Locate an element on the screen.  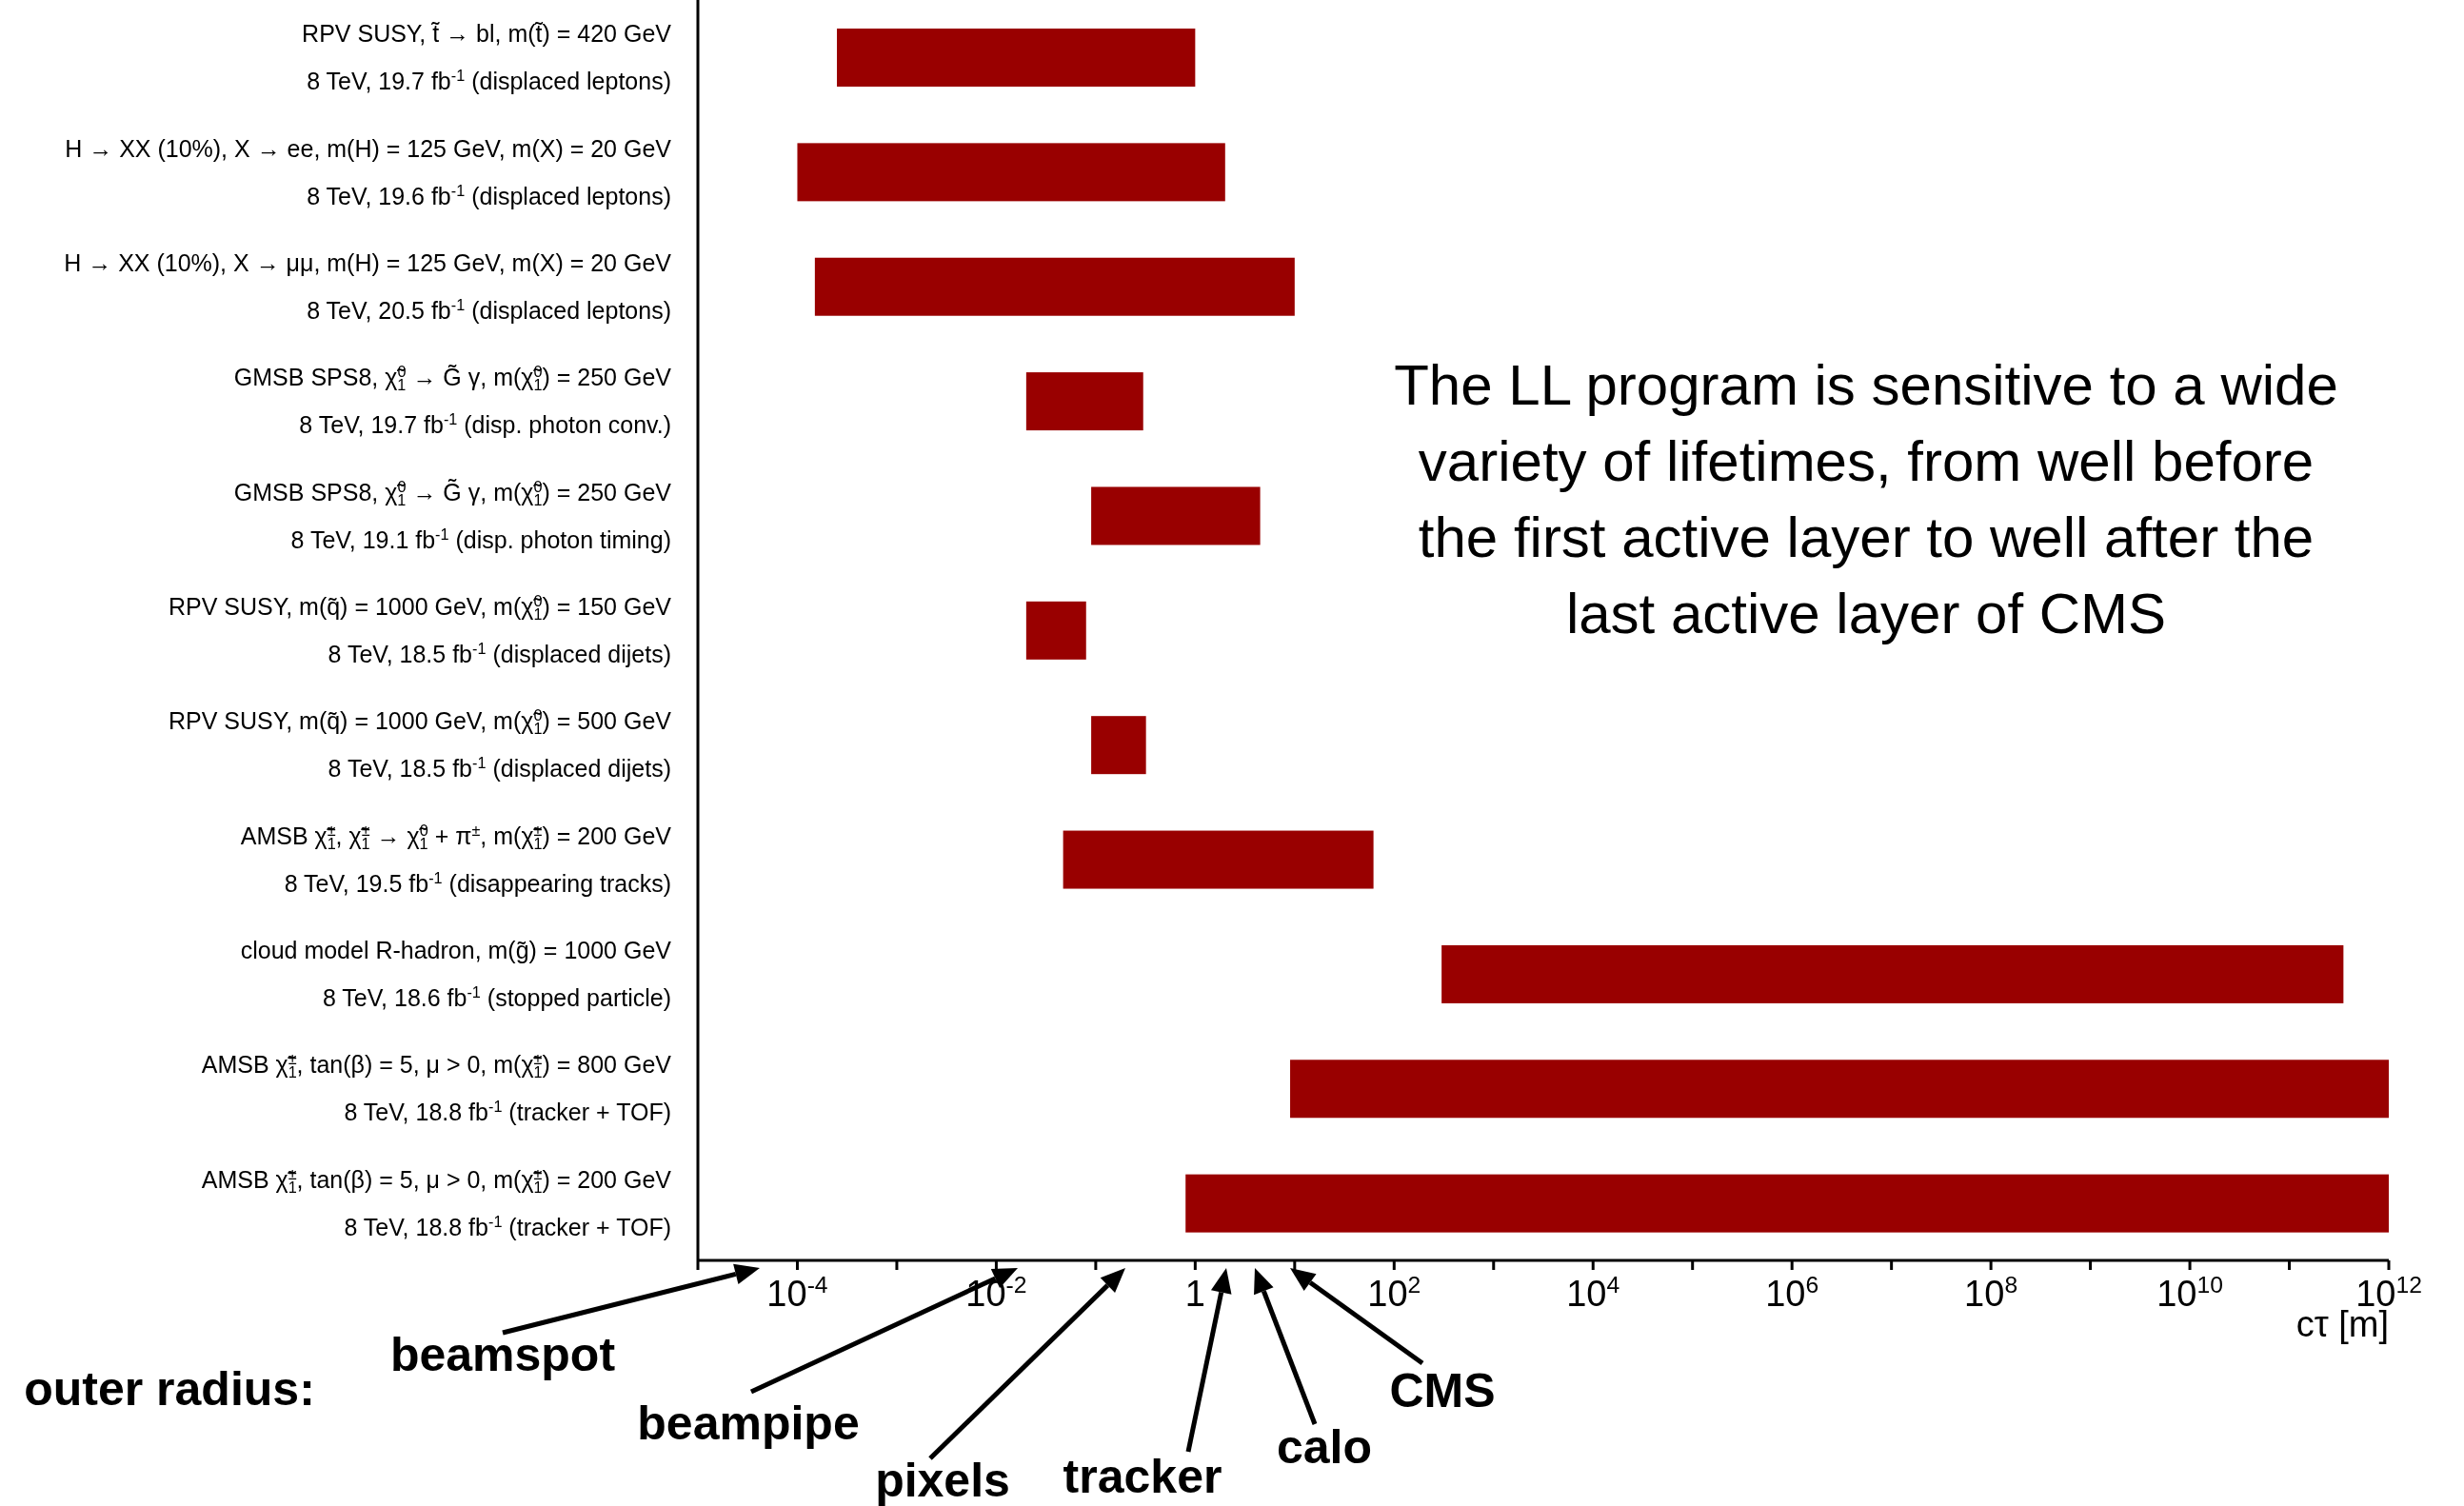
x-tick-label: 10$^{10}$ is located at coordinates (2189, 1293).